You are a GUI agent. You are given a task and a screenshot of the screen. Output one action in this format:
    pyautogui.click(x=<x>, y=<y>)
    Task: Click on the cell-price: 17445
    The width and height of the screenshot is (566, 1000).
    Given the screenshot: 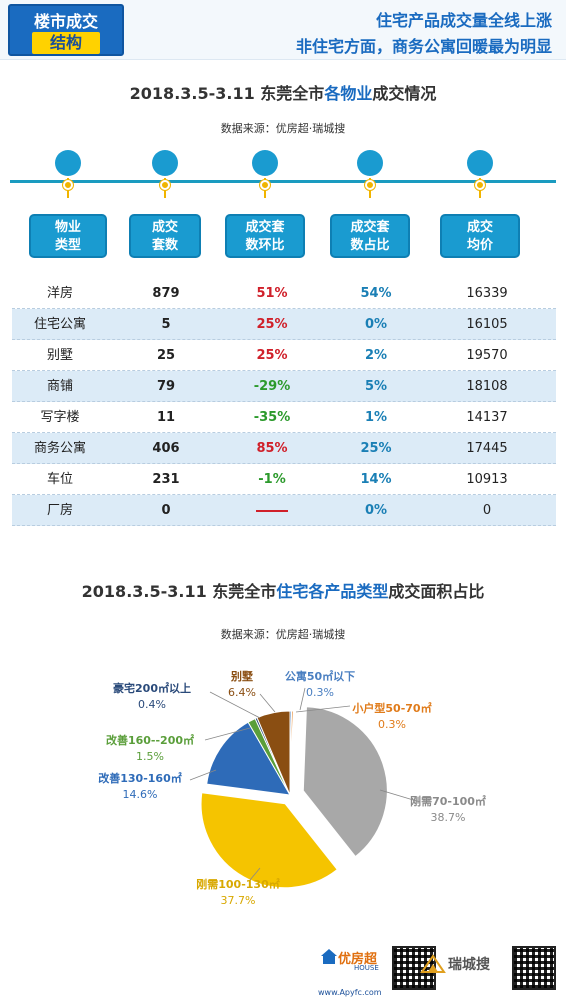 What is the action you would take?
    pyautogui.click(x=487, y=448)
    